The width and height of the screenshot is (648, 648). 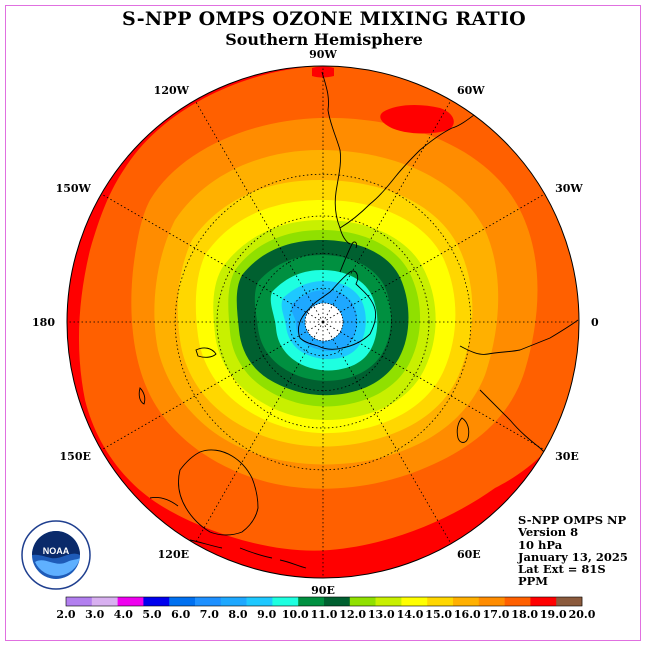 What do you see at coordinates (74, 188) in the screenshot?
I see `longitude-label: 150W` at bounding box center [74, 188].